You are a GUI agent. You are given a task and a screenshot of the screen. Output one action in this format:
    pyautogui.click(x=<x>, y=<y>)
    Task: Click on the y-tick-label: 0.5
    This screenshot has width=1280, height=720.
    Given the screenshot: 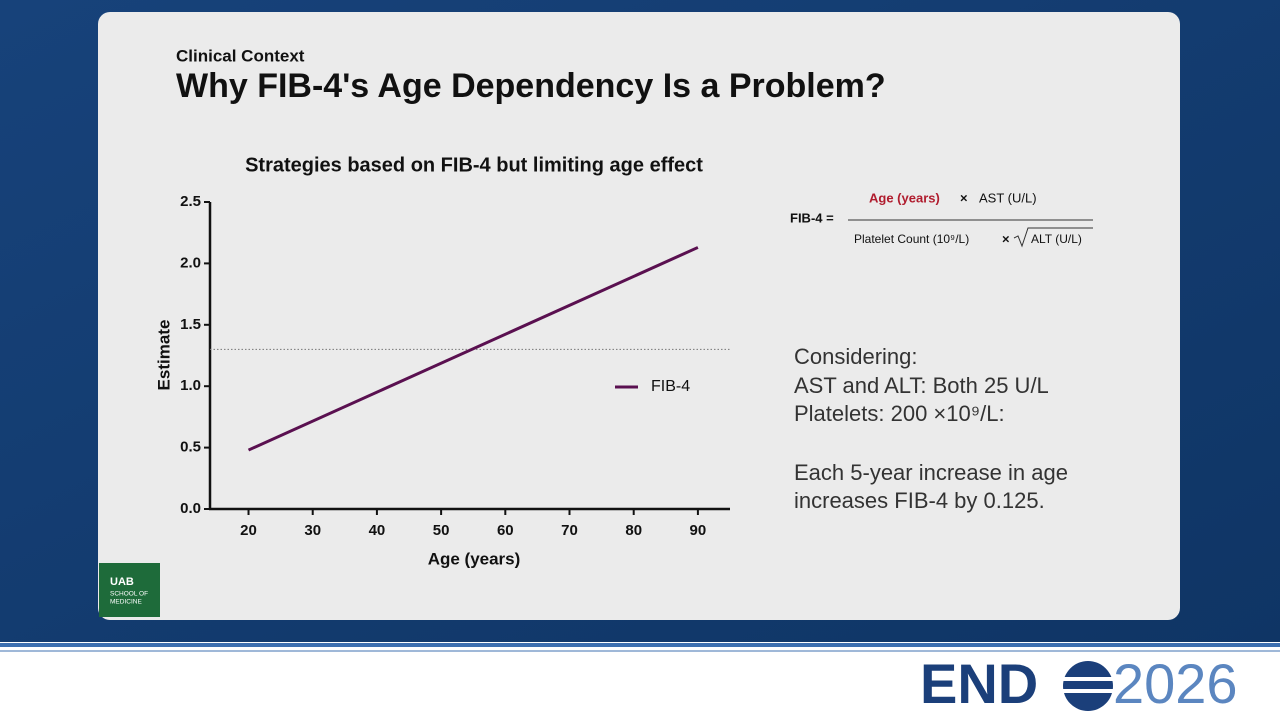 What is the action you would take?
    pyautogui.click(x=190, y=447)
    